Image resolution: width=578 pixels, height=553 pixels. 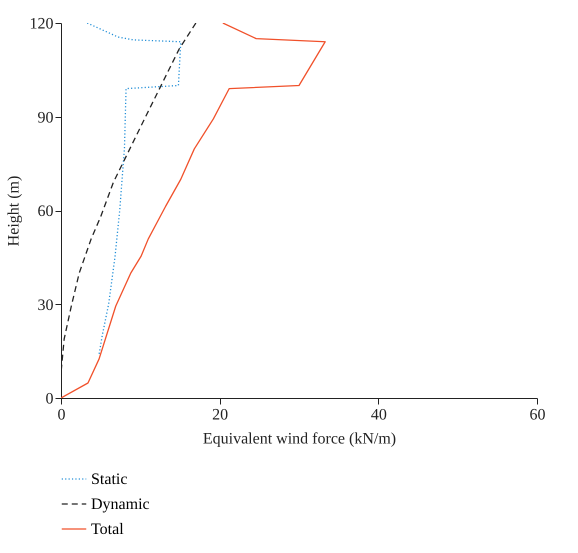 What do you see at coordinates (42, 24) in the screenshot?
I see `y-tick-label: 120` at bounding box center [42, 24].